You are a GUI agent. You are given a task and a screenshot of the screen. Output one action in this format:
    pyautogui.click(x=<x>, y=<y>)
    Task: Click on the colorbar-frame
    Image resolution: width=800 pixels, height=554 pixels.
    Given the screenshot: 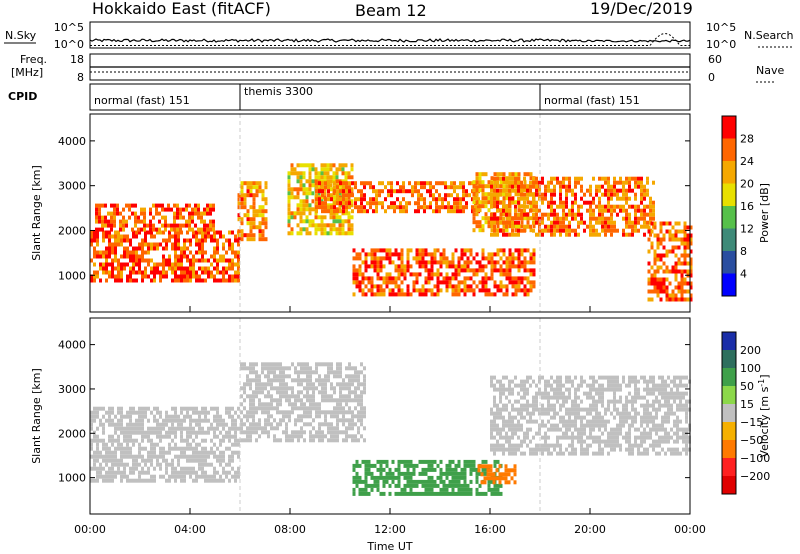 What is the action you would take?
    pyautogui.click(x=729, y=206)
    